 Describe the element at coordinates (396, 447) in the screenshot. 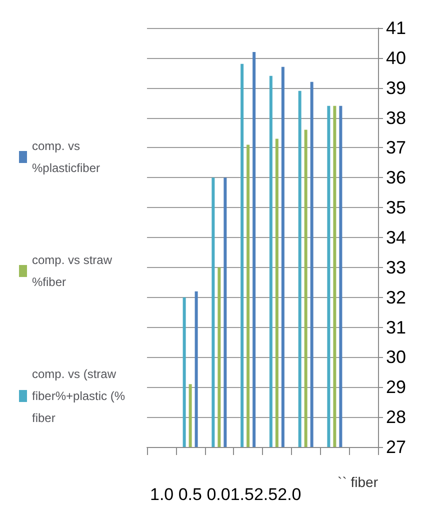

I see `y-tick-label: 27` at that location.